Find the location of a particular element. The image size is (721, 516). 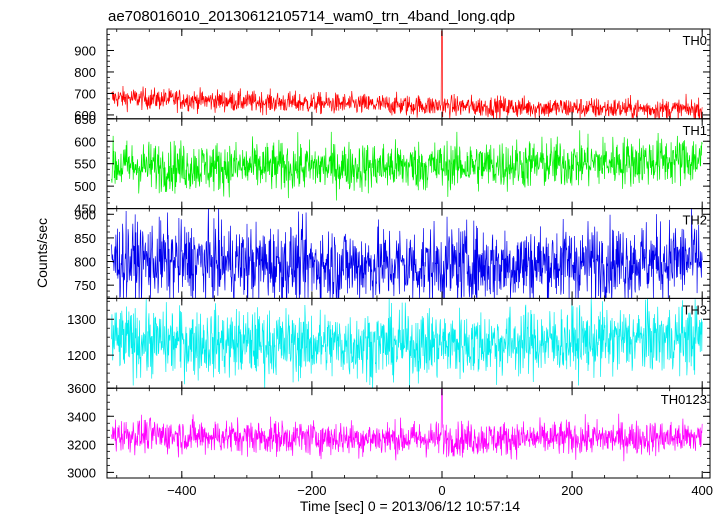

y-tick-label: 550 is located at coordinates (85, 164).